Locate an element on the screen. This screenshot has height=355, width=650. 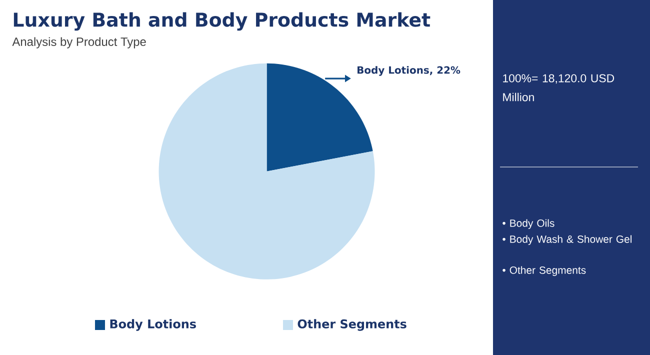
text: 100%= 18,120.0 USD Million is located at coordinates (558, 88).